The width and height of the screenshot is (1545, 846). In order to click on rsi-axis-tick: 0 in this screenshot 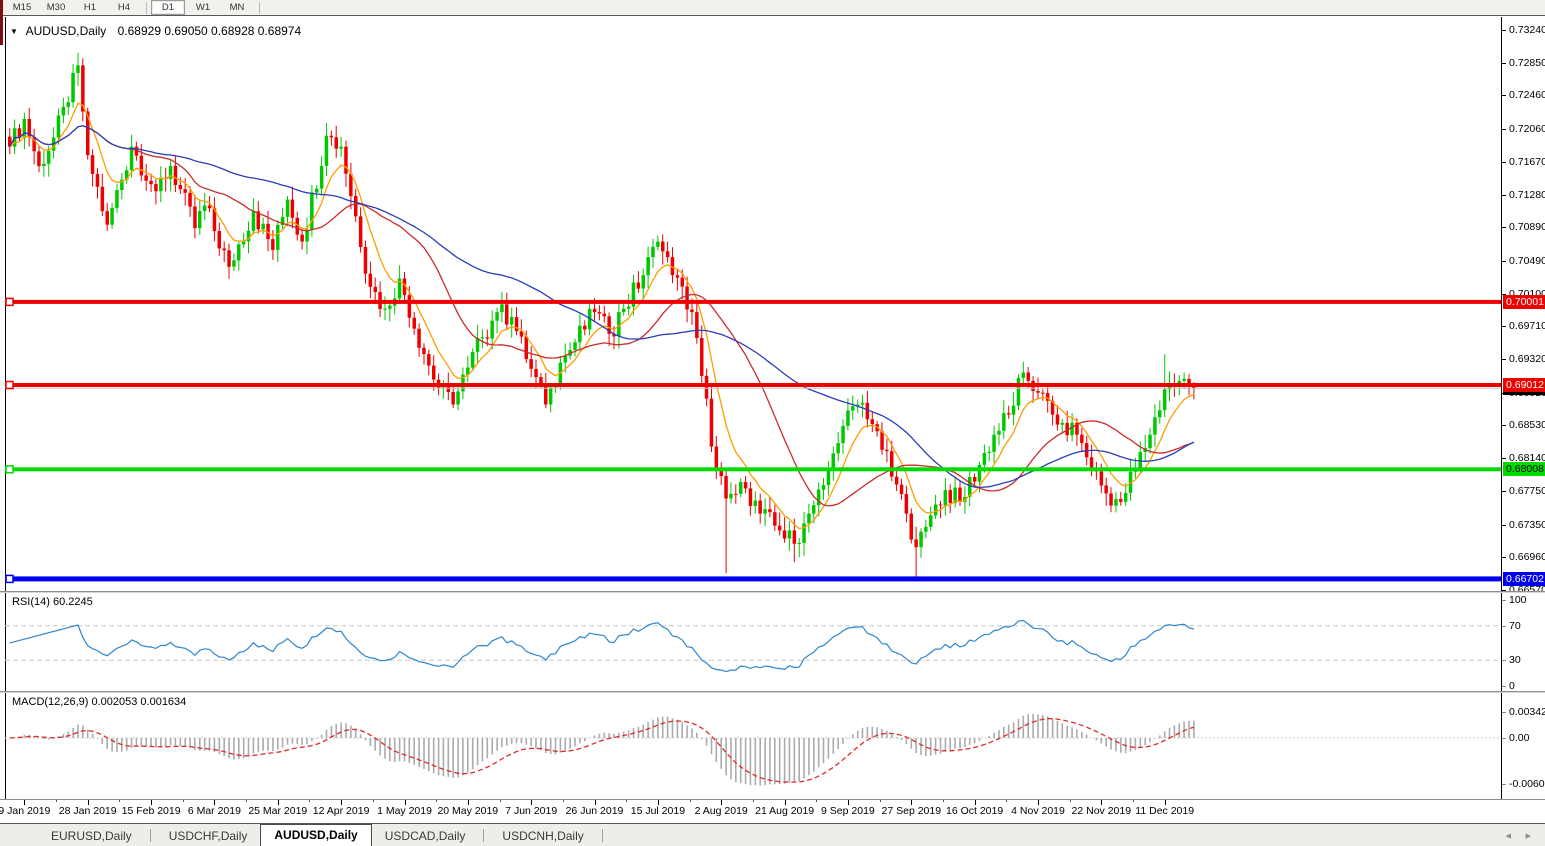, I will do `click(1512, 686)`.